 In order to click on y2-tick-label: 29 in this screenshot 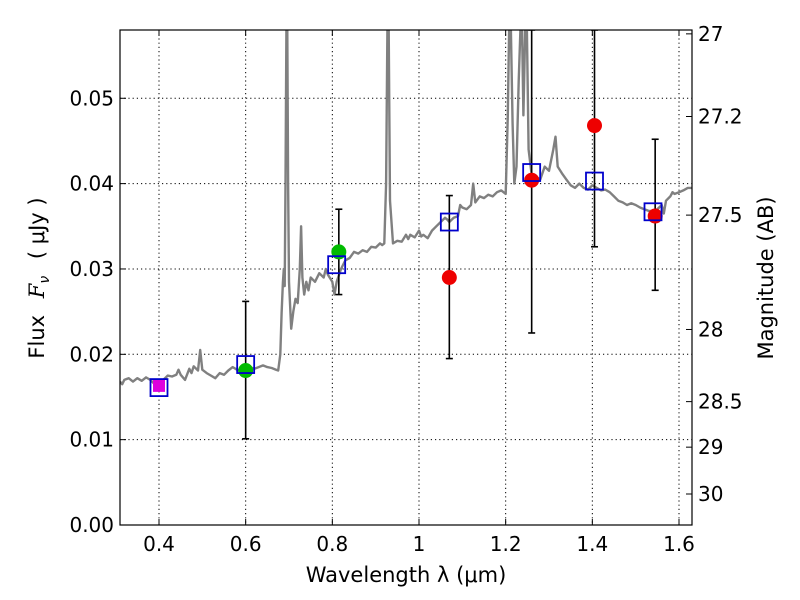, I will do `click(710, 447)`.